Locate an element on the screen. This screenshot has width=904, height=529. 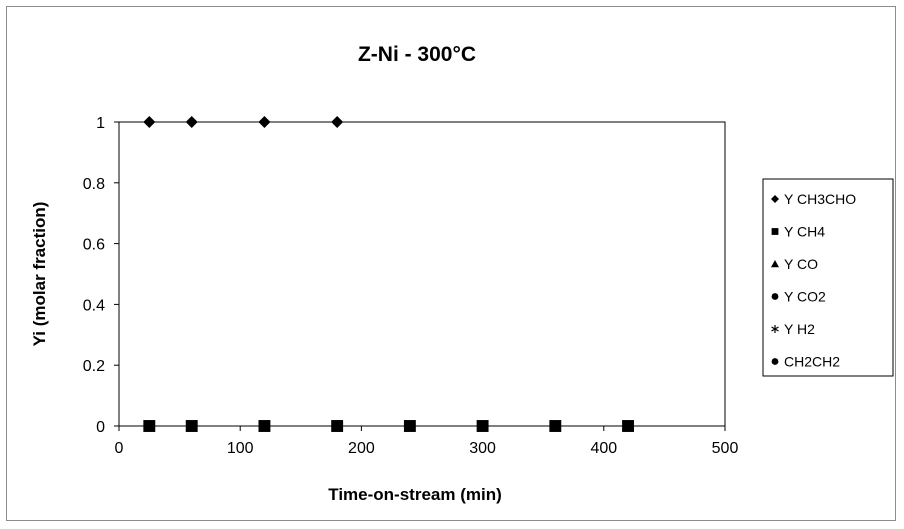
y-tick-label: 0.2 is located at coordinates (94, 366).